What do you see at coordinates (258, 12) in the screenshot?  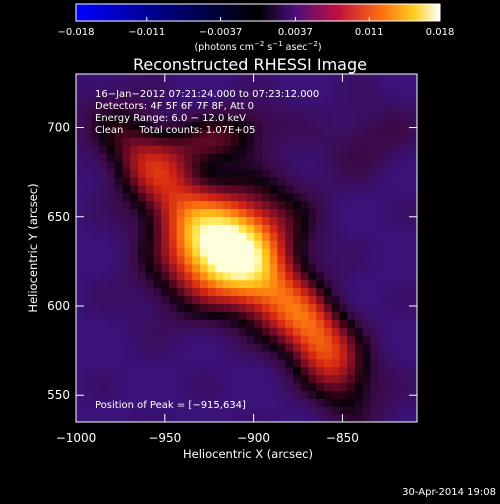 I see `colorbar` at bounding box center [258, 12].